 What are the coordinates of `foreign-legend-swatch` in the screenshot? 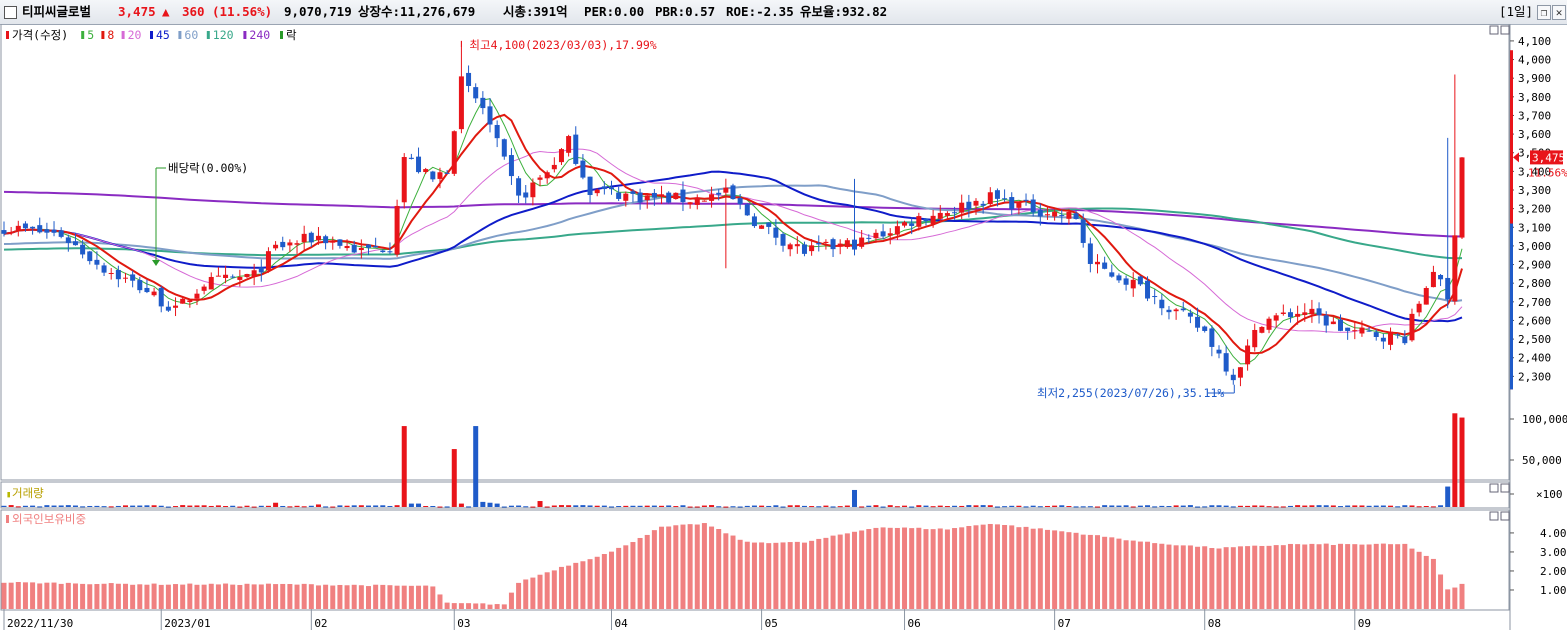 It's located at (7, 519).